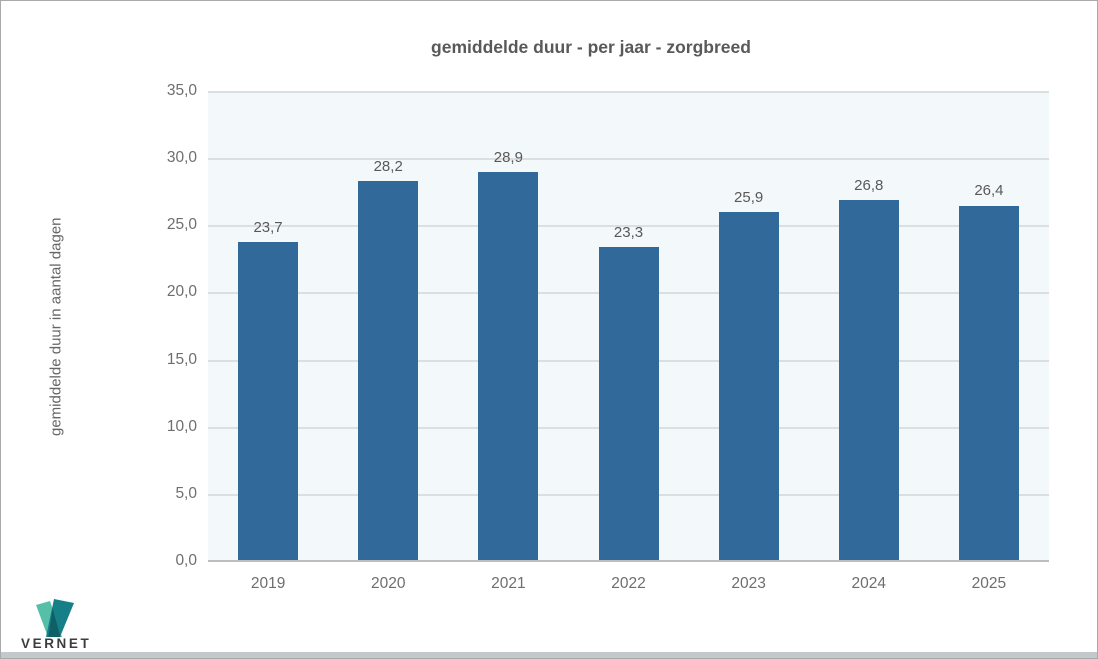  What do you see at coordinates (388, 370) in the screenshot?
I see `bar-2020` at bounding box center [388, 370].